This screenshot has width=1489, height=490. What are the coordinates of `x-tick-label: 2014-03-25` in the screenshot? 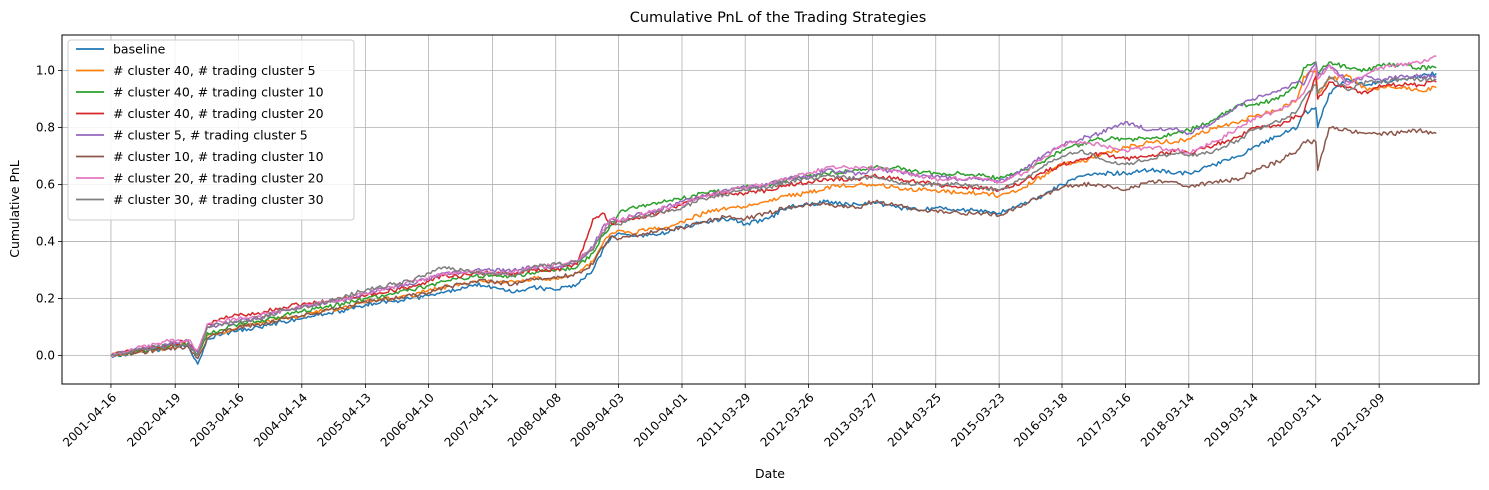 It's located at (914, 419).